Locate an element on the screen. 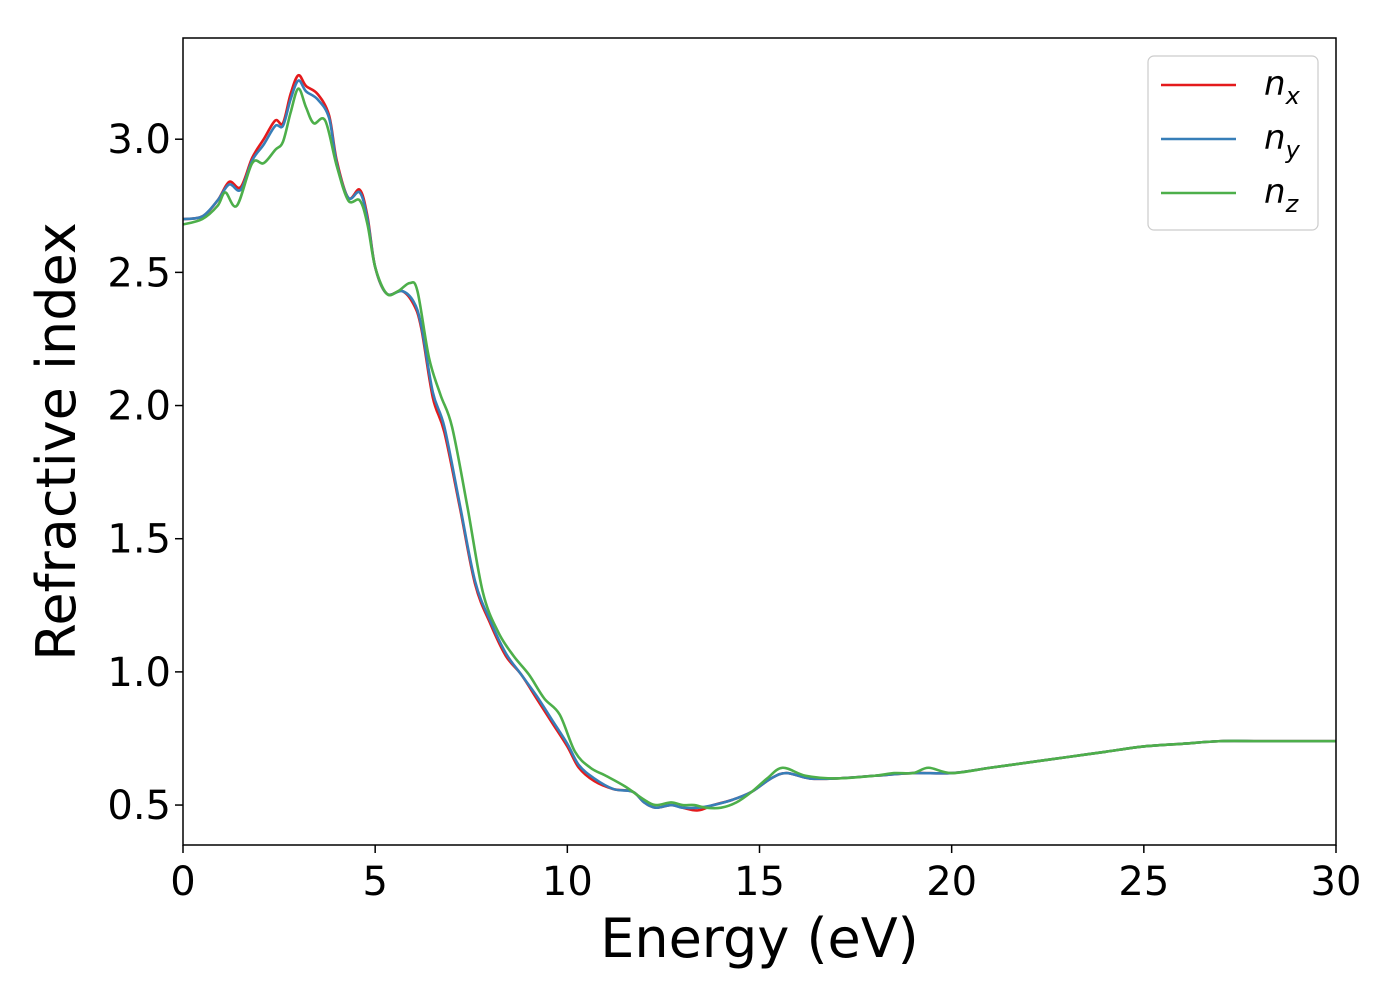  y-tick-label: 2.5 is located at coordinates (139, 273).